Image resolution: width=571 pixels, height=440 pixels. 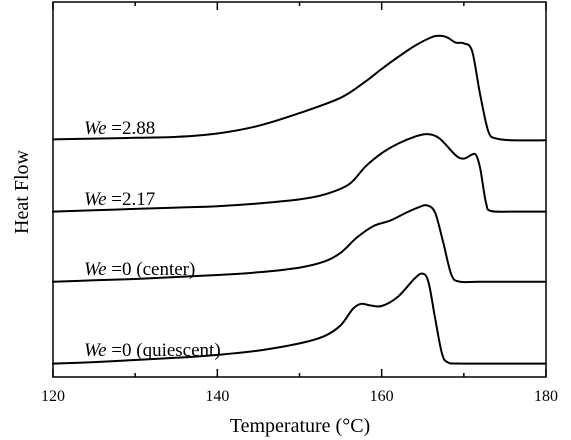 What do you see at coordinates (546, 396) in the screenshot?
I see `x-tick-label: 180` at bounding box center [546, 396].